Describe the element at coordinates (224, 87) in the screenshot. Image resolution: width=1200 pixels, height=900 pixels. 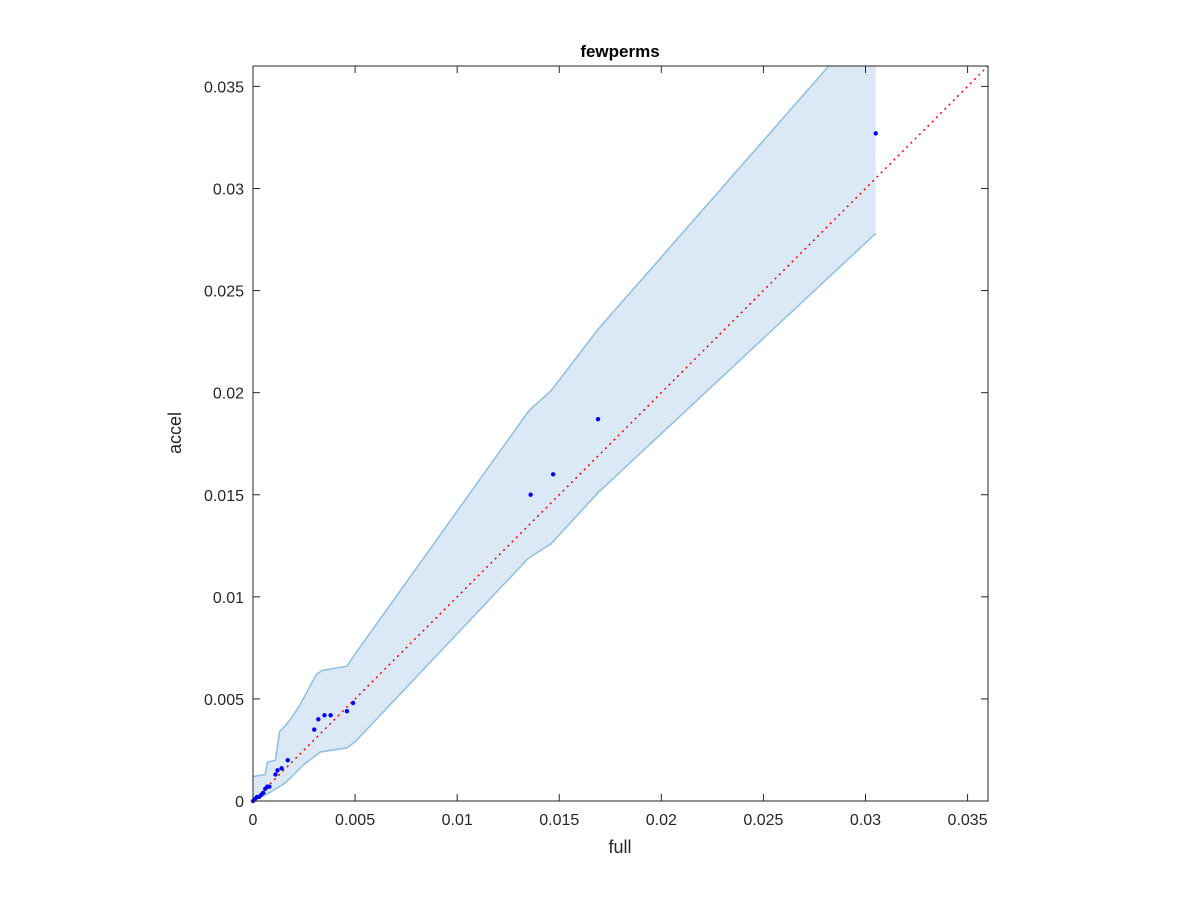
I see `y-tick-label: 0.035` at that location.